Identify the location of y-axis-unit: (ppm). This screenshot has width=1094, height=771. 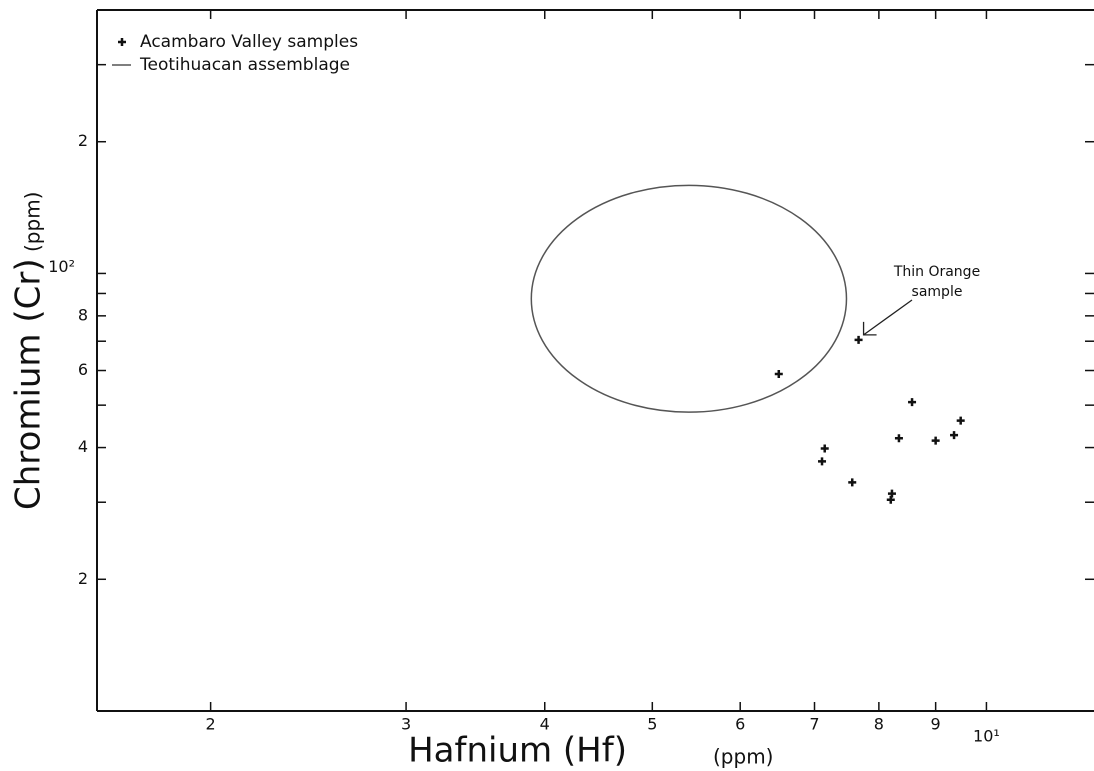
(33, 222).